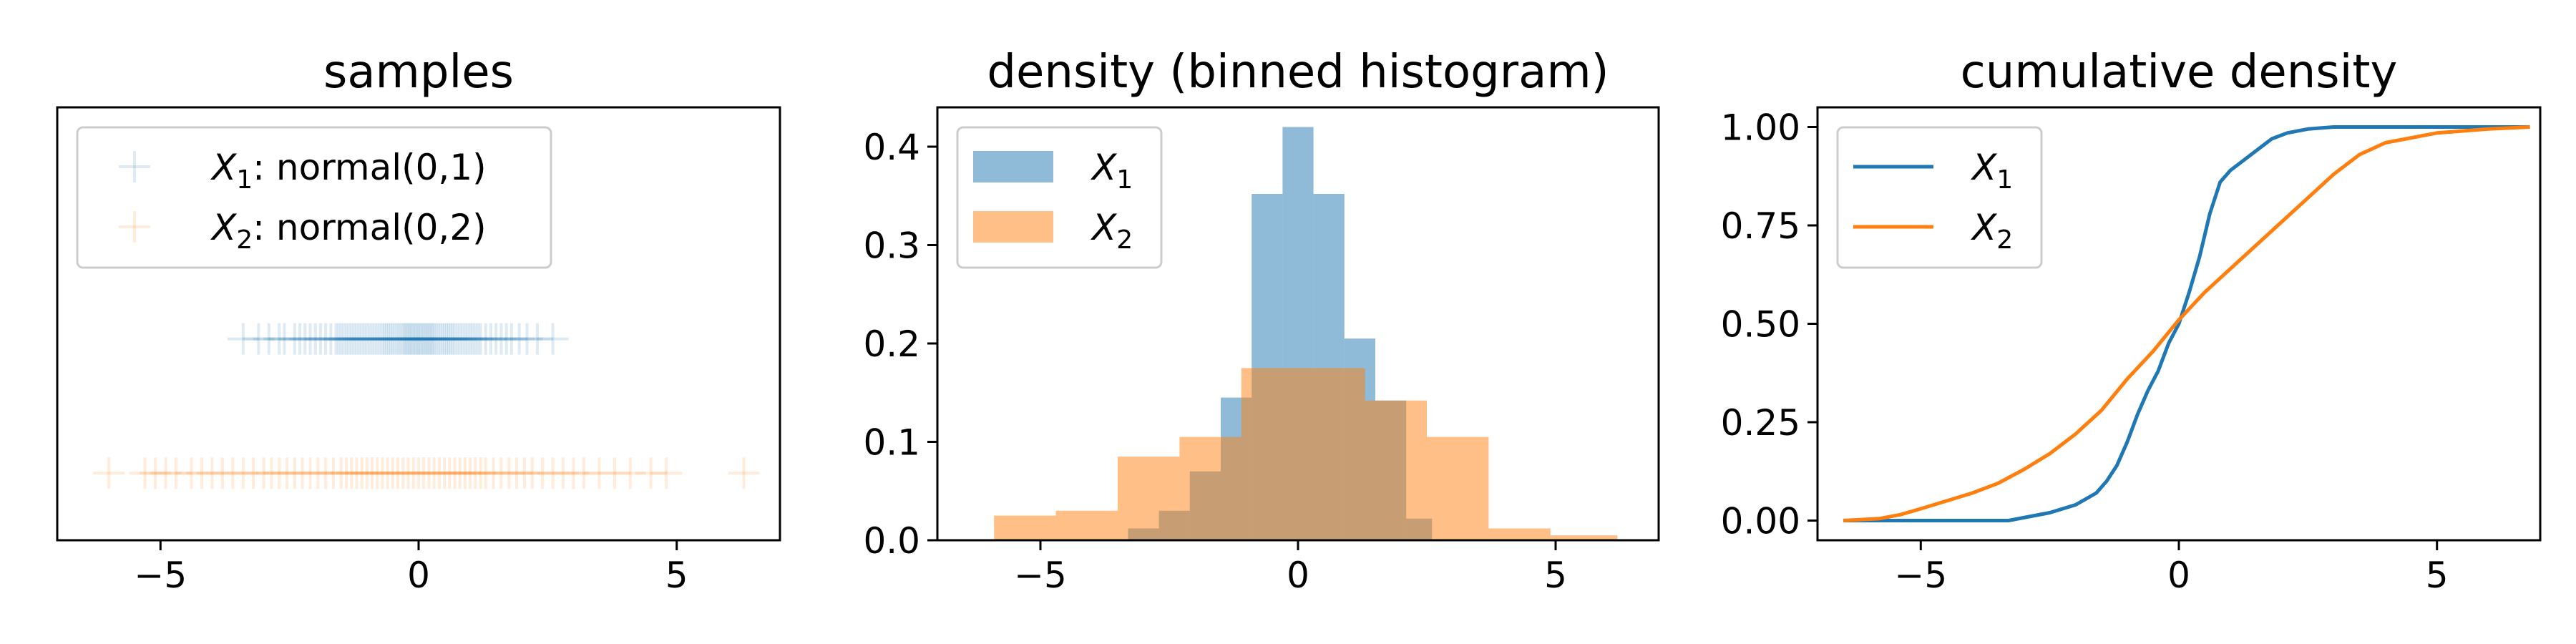  What do you see at coordinates (1769, 324) in the screenshot?
I see `y-axis: 0.00 0.25 0.50 0.75 1.00` at bounding box center [1769, 324].